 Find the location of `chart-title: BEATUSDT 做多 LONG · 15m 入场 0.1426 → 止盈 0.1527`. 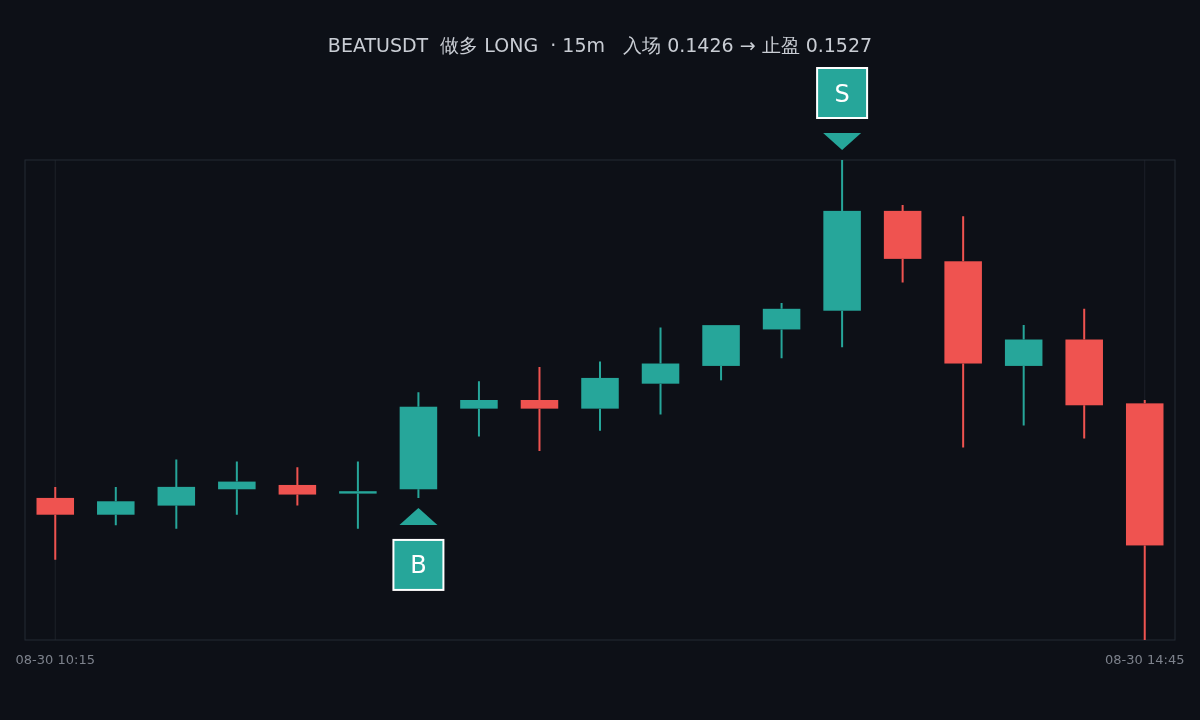

chart-title: BEATUSDT 做多 LONG · 15m 入场 0.1426 → 止盈 0.1527 is located at coordinates (600, 45).